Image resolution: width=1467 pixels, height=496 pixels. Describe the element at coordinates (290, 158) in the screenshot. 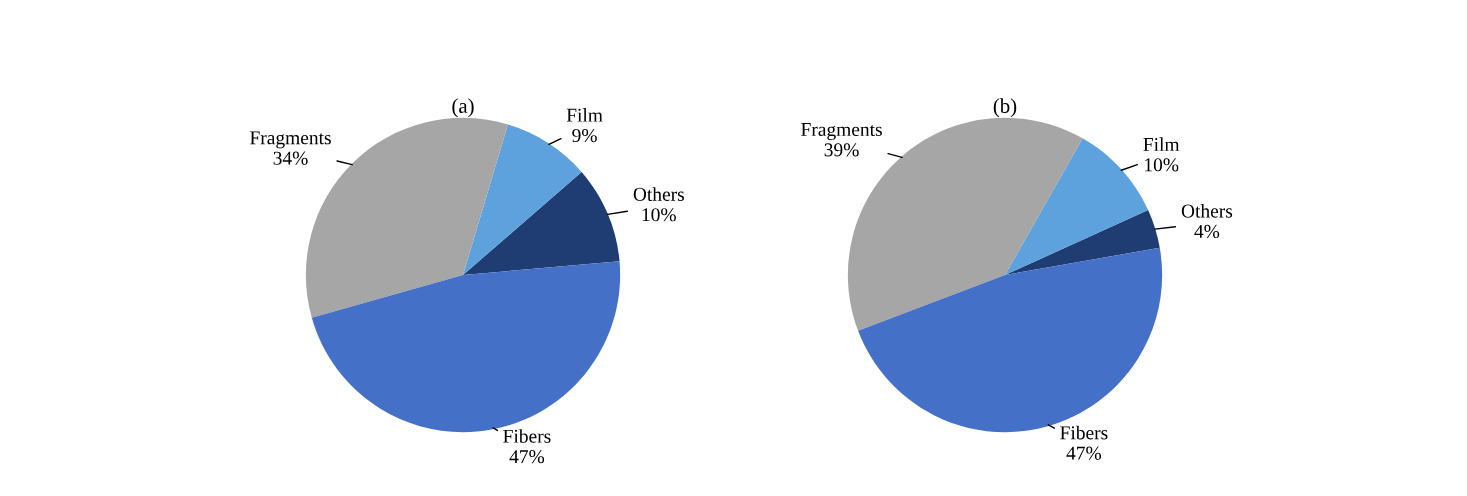

I see `data-label: 34%` at that location.